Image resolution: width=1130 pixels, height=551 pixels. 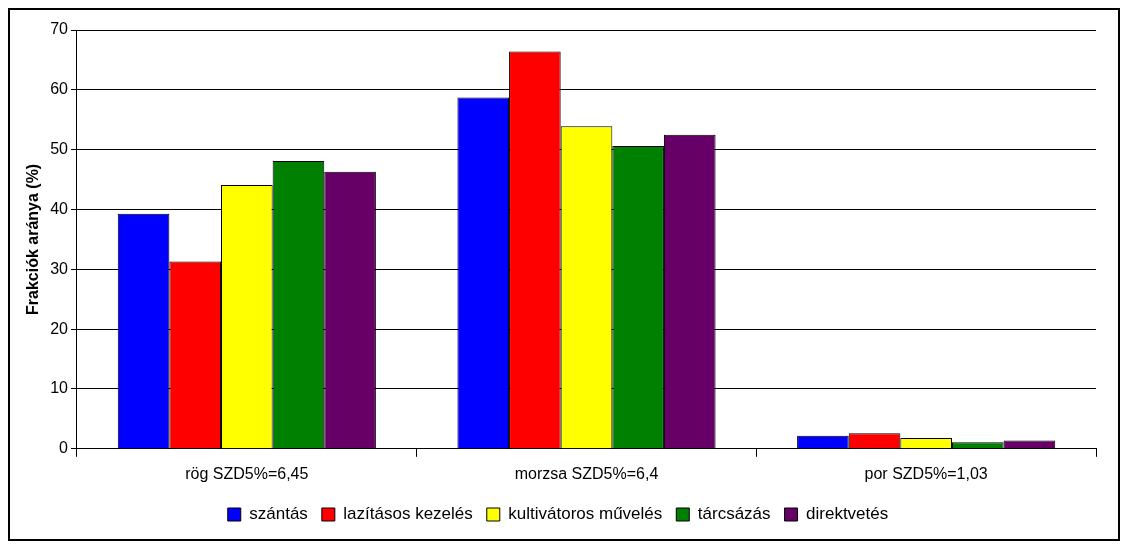 I want to click on y-tick-label: 70, so click(x=59, y=29).